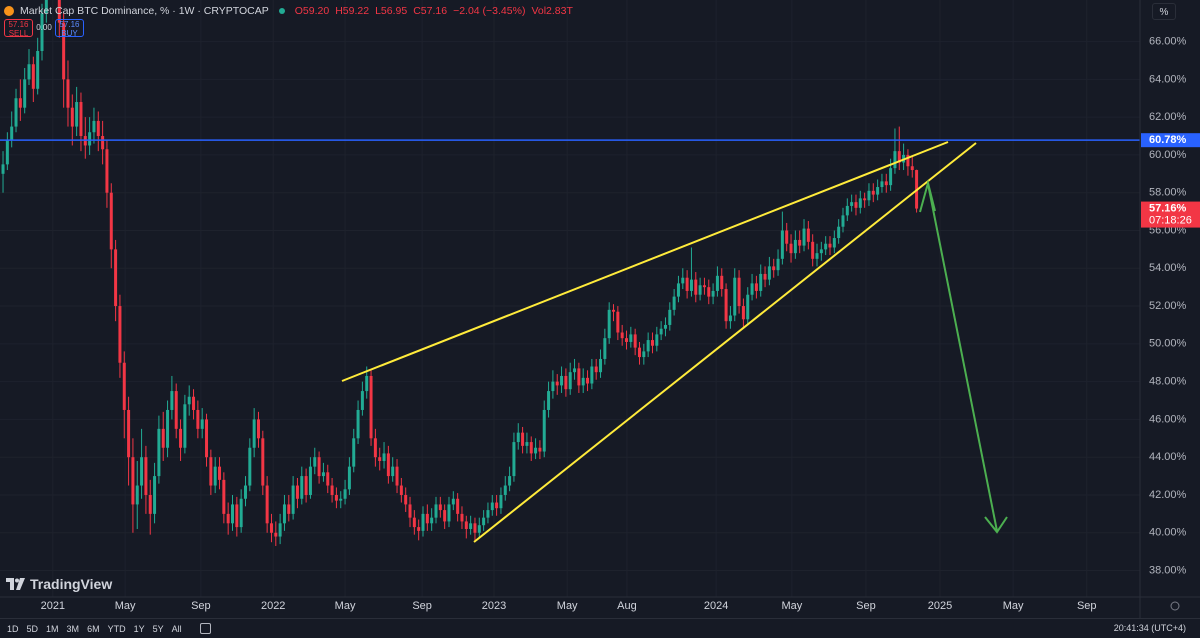  Describe the element at coordinates (18, 28) in the screenshot. I see `sell-button: 57.16 SELL` at that location.